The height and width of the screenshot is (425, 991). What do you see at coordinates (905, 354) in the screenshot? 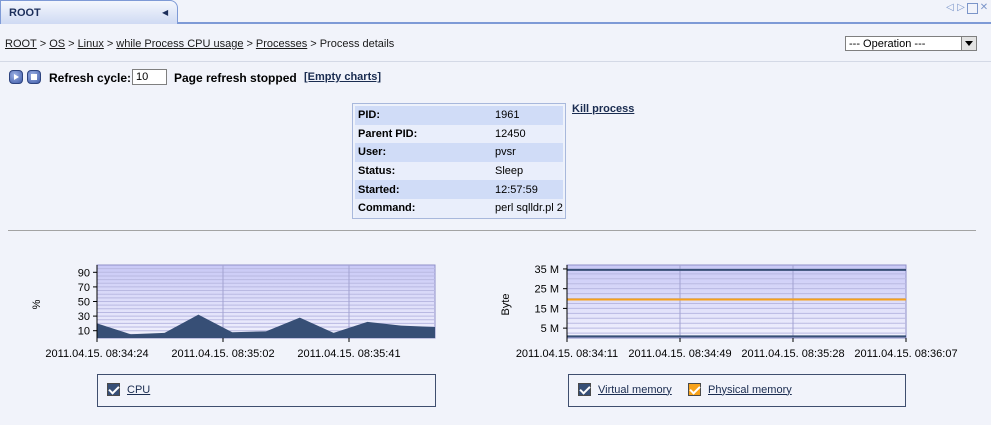
I see `x-tick-label: 2011.04.15. 08:36:07` at bounding box center [905, 354].